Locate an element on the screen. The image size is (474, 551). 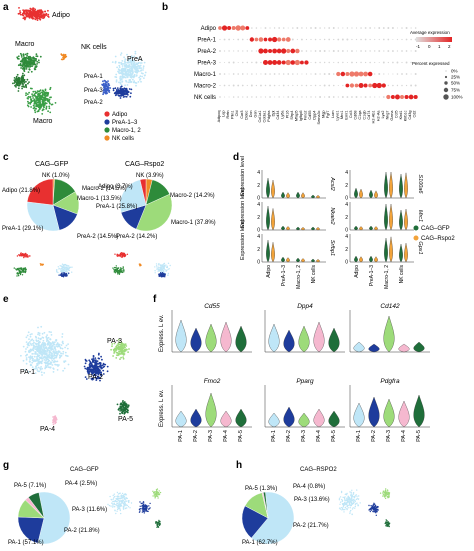
label-macro-top: Macro is located at coordinates (25, 44).